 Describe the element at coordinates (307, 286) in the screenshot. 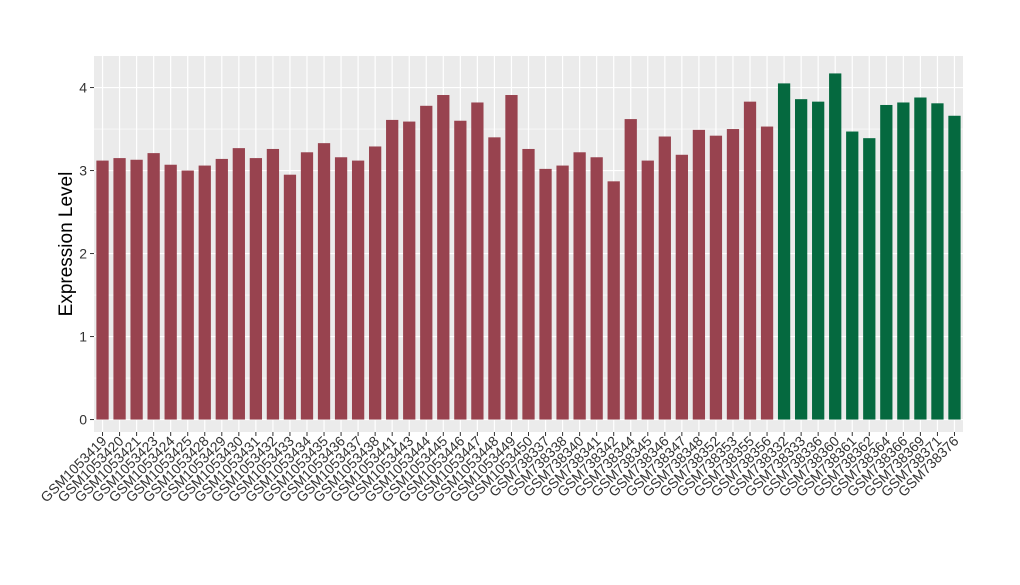

I see `bar-GSM1053434` at that location.